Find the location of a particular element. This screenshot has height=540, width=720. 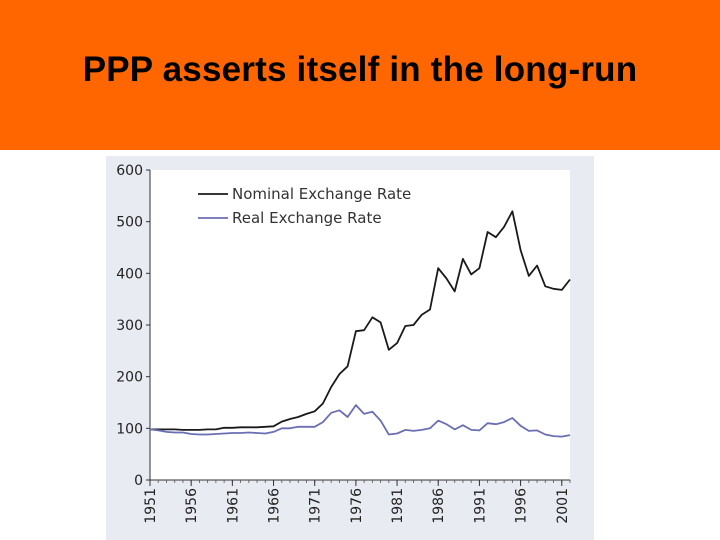

x-tick-label: 1986 is located at coordinates (439, 506).